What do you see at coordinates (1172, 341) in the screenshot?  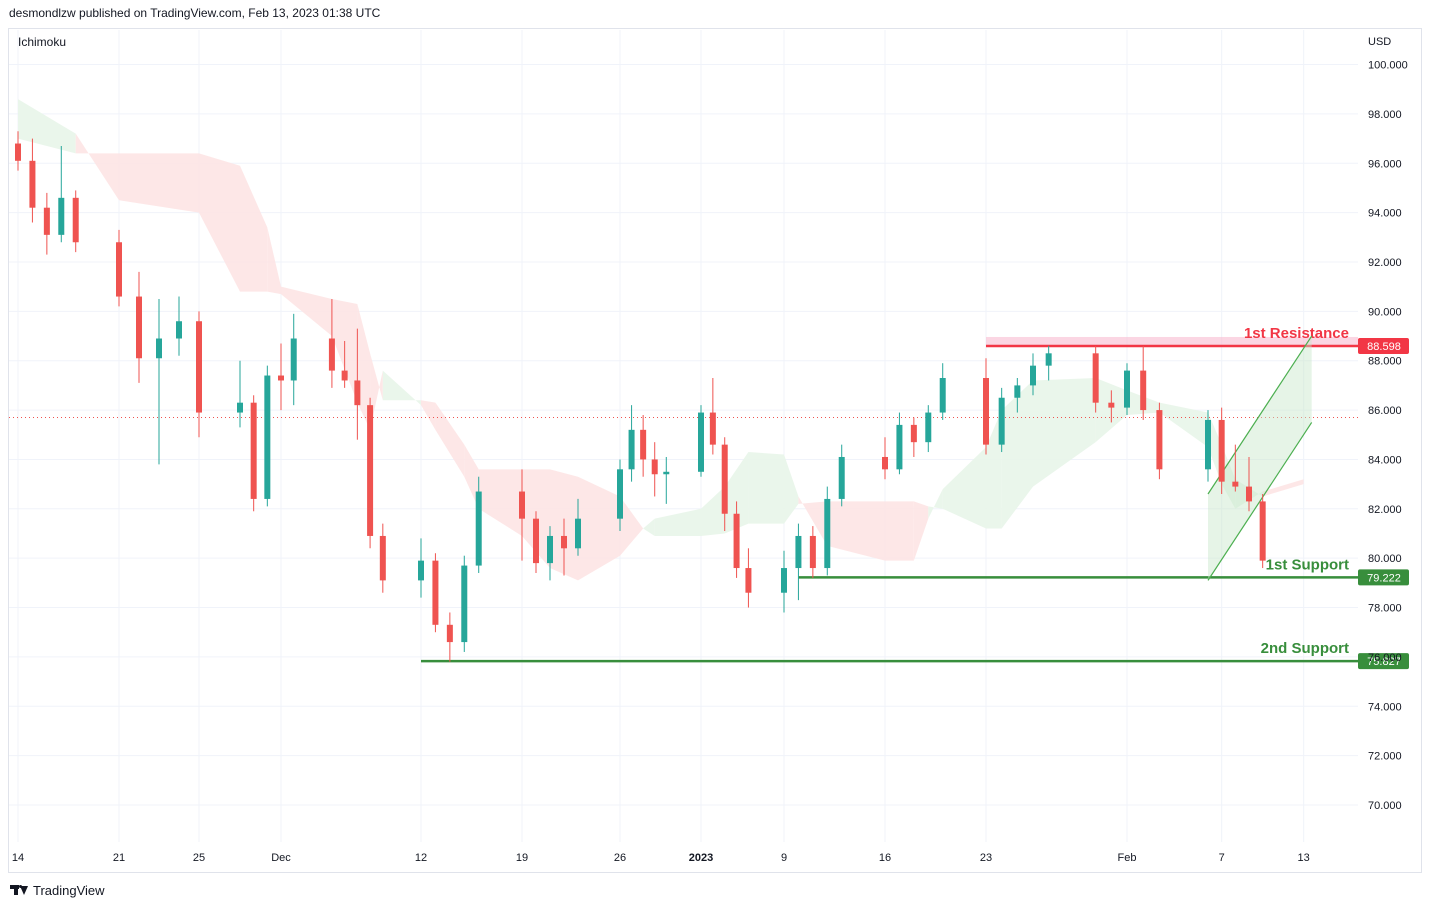 I see `resistance-zone` at bounding box center [1172, 341].